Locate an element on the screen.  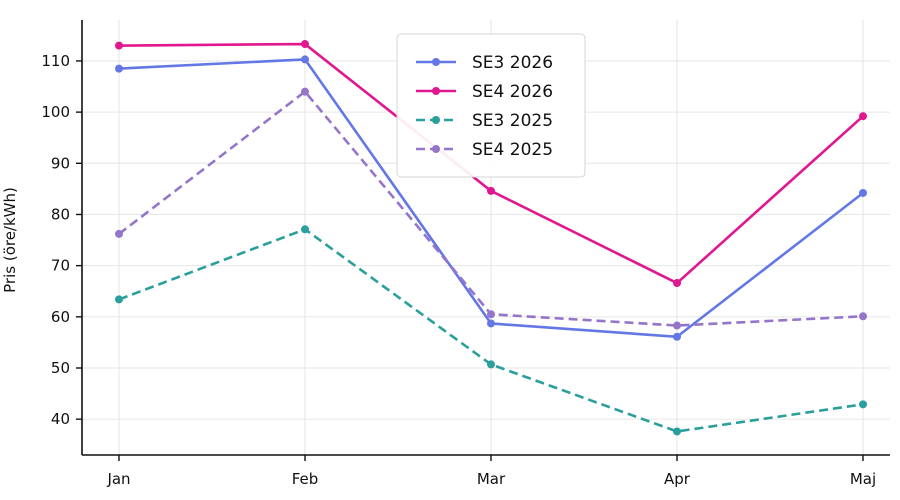
y-axis-label: Pris (öre/kWh) is located at coordinates (10, 240).